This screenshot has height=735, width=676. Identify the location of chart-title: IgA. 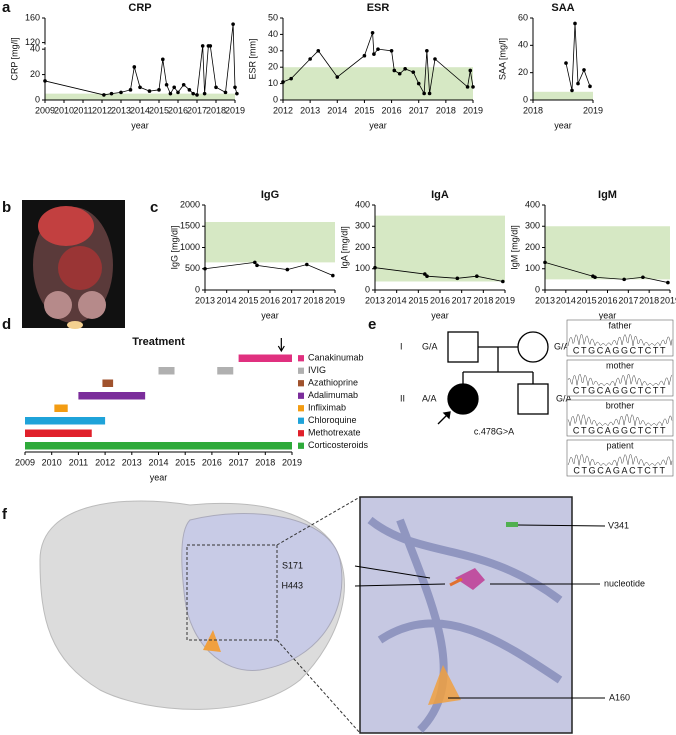
(440, 195).